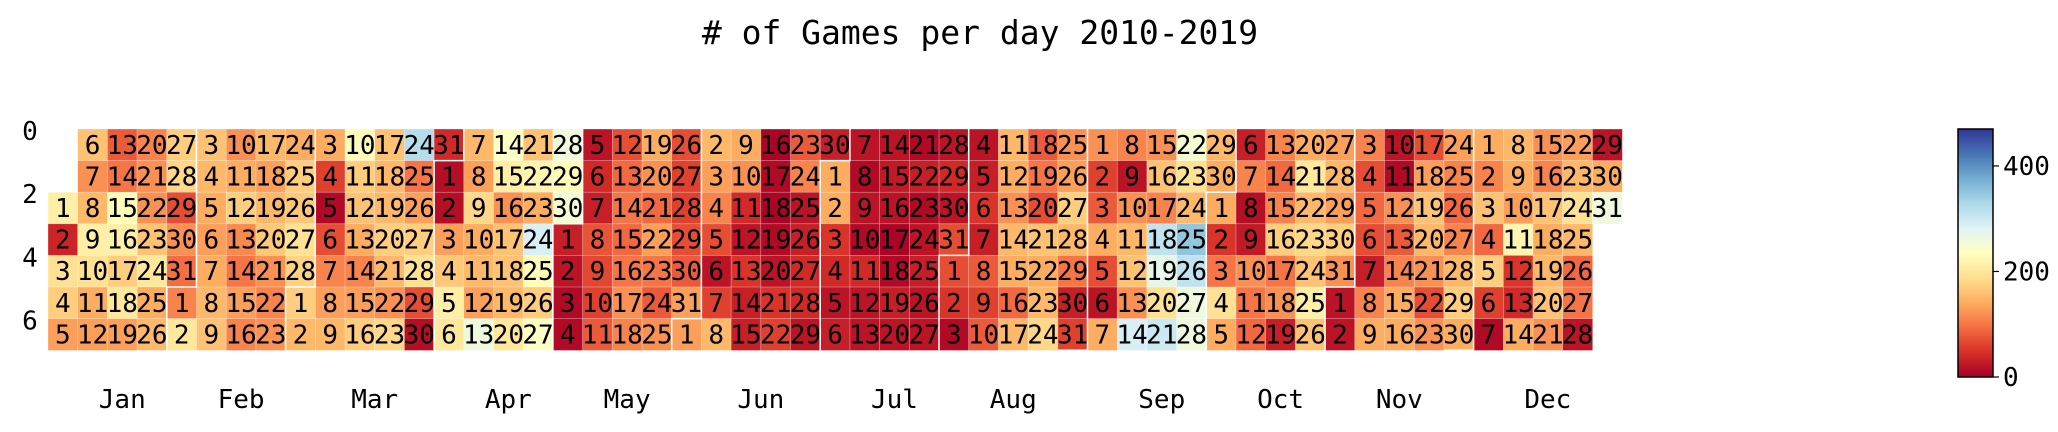 Image resolution: width=2058 pixels, height=432 pixels. Describe the element at coordinates (1399, 209) in the screenshot. I see `cell-day-label: 12` at that location.